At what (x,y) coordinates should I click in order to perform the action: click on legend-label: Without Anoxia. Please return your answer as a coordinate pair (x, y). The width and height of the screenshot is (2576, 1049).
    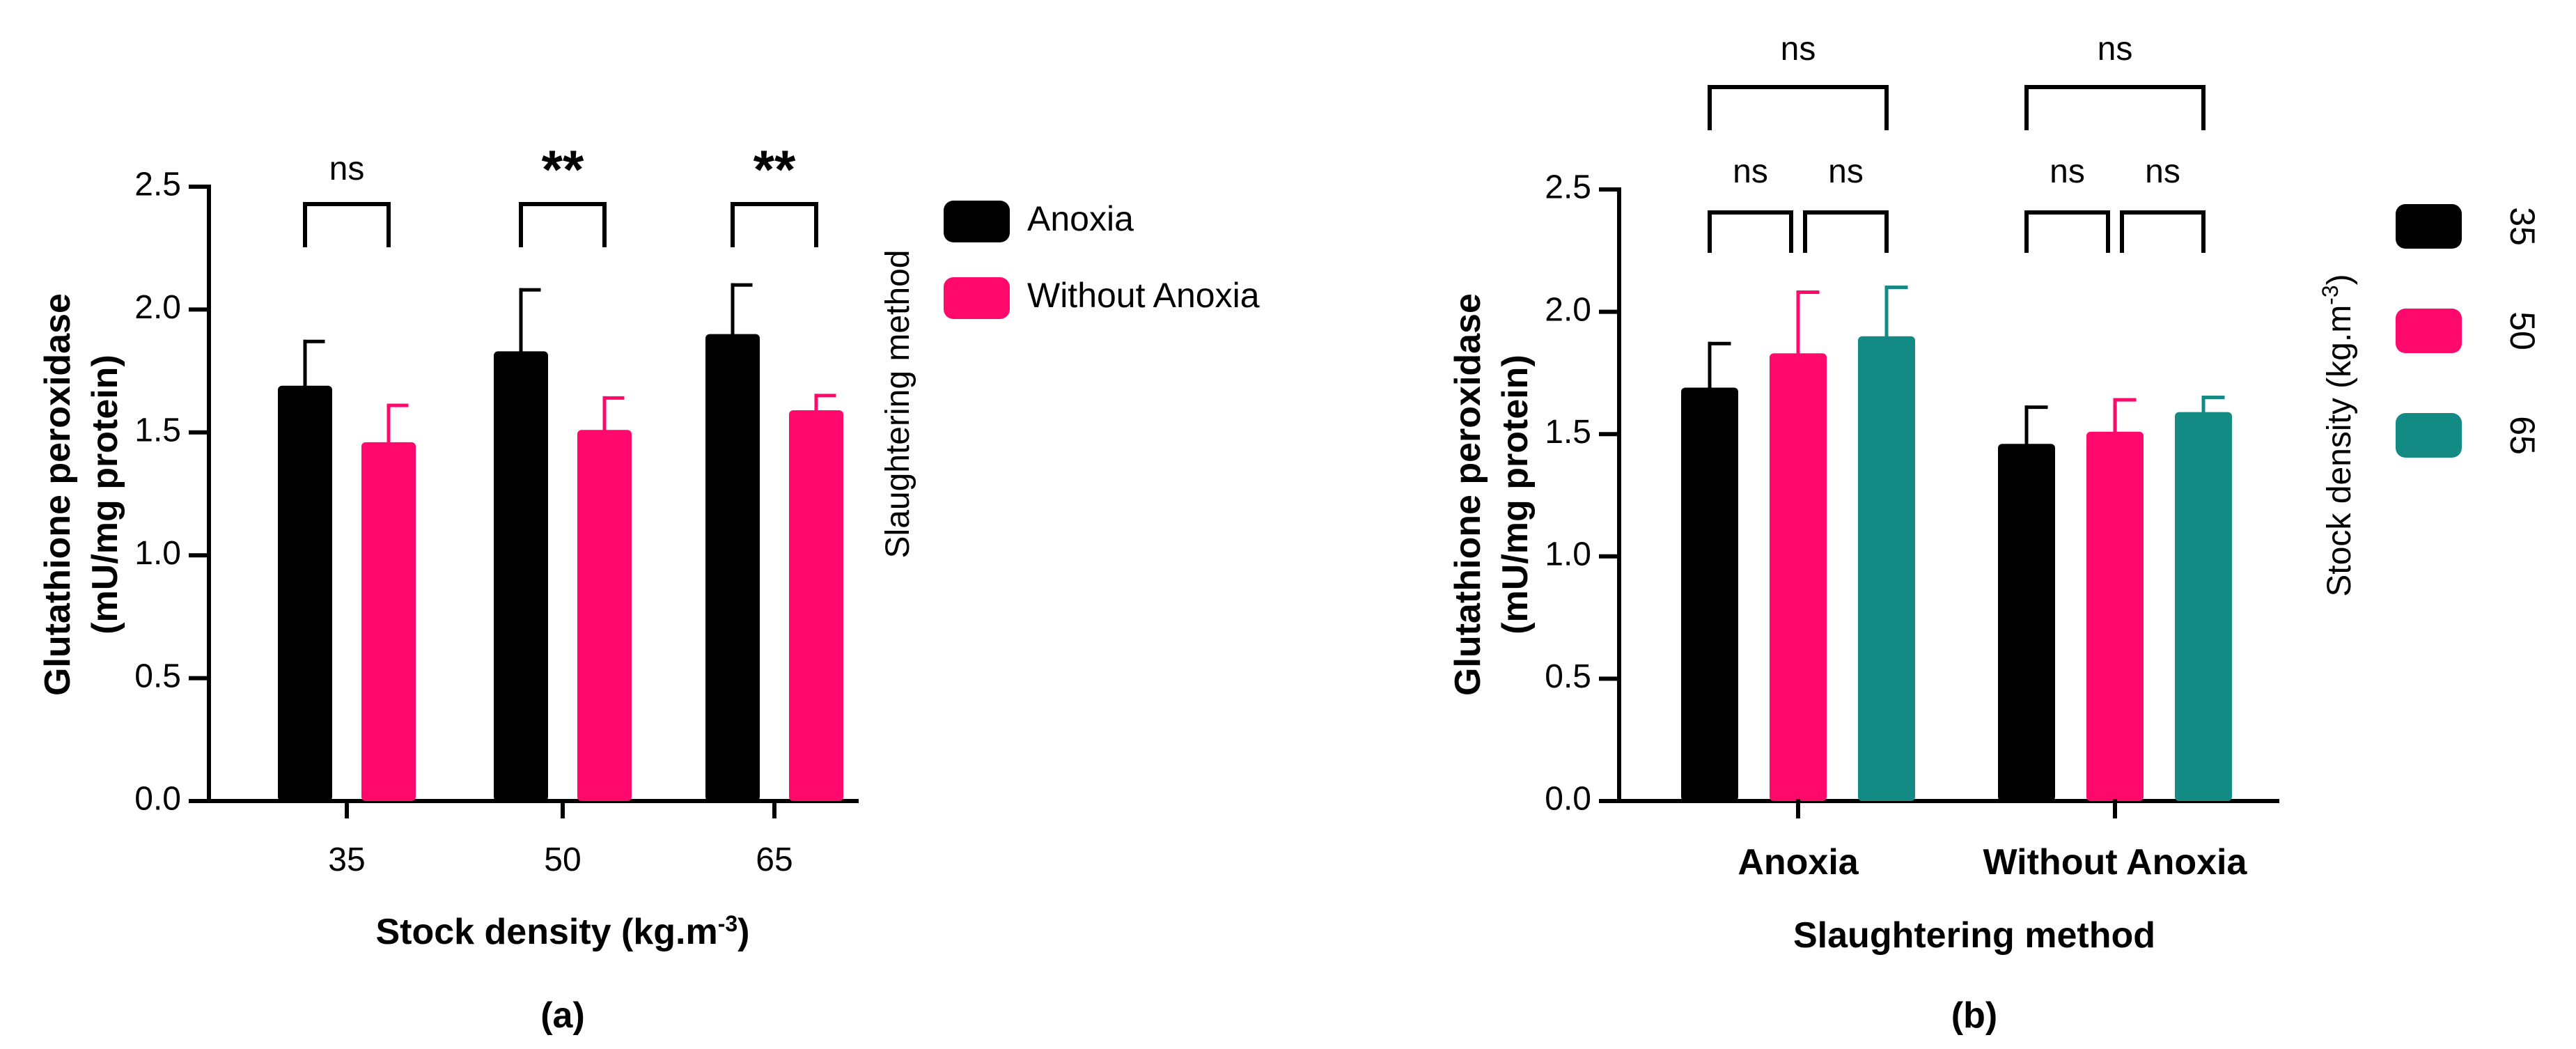
    Looking at the image, I should click on (1143, 296).